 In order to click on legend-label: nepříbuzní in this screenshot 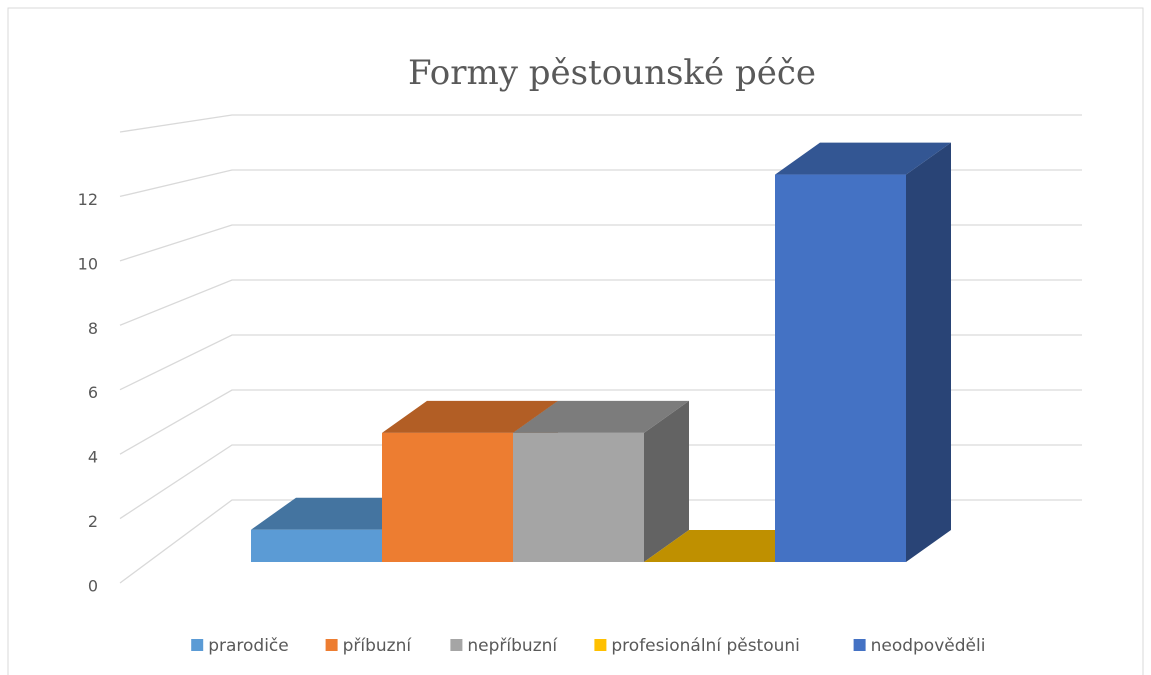, I will do `click(512, 646)`.